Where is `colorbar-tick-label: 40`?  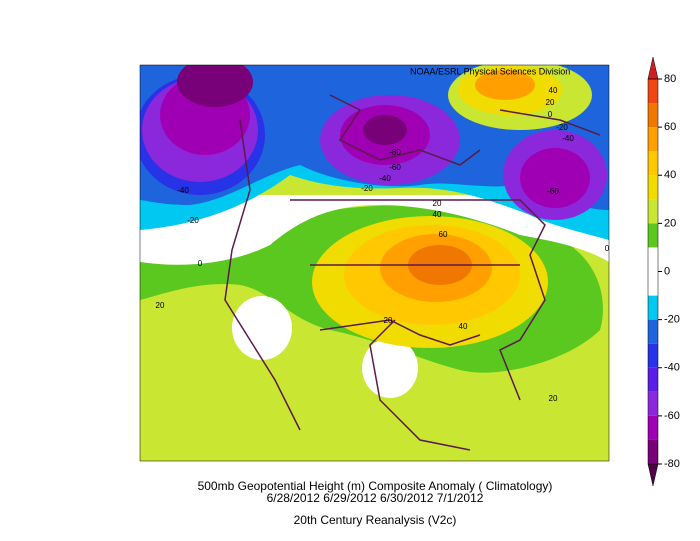
colorbar-tick-label: 40 is located at coordinates (670, 175).